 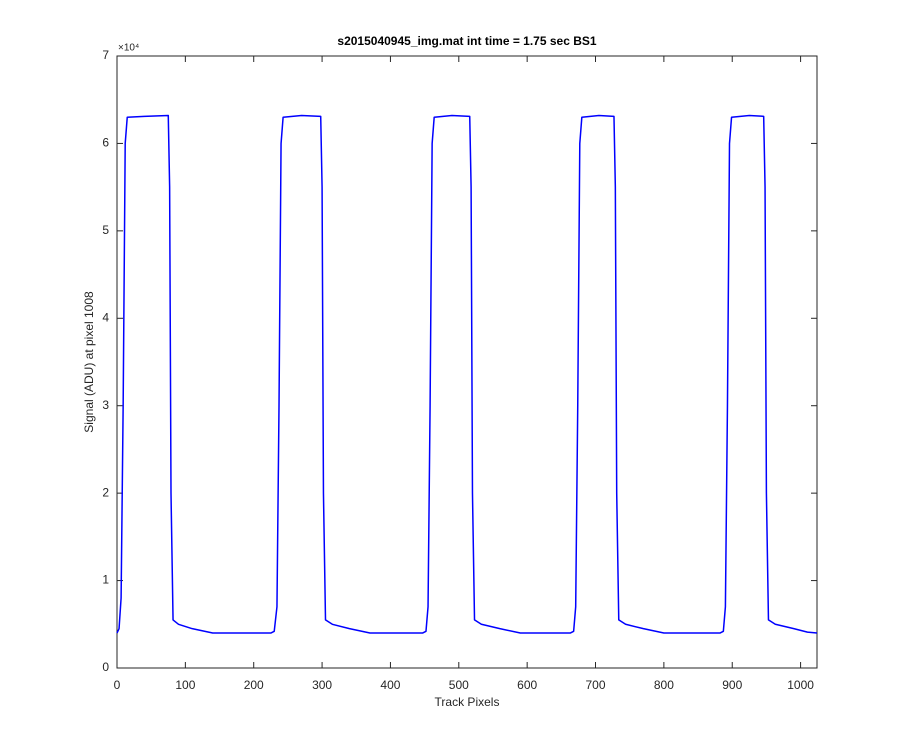 What do you see at coordinates (105, 55) in the screenshot?
I see `y-tick-label: 7` at bounding box center [105, 55].